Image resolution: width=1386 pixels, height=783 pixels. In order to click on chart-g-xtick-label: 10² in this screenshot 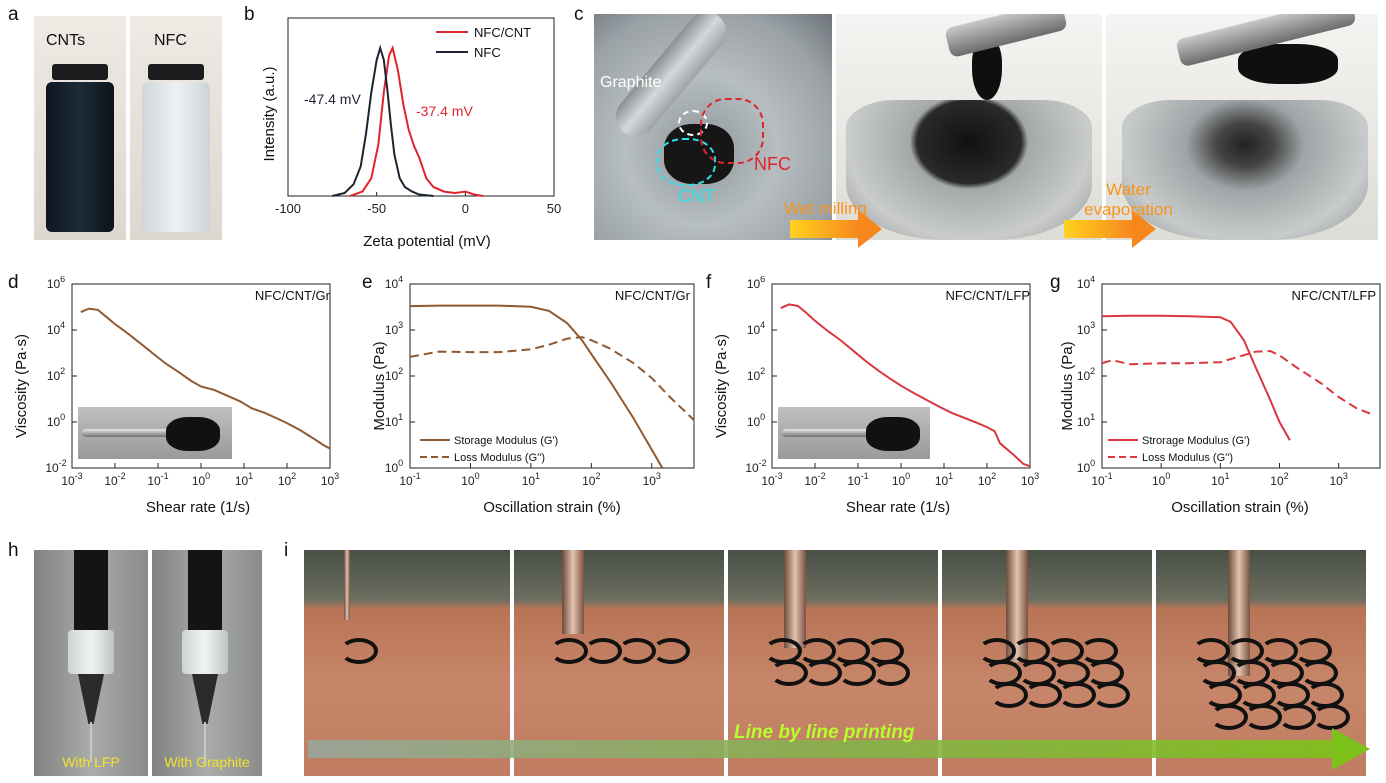, I will do `click(1279, 479)`.